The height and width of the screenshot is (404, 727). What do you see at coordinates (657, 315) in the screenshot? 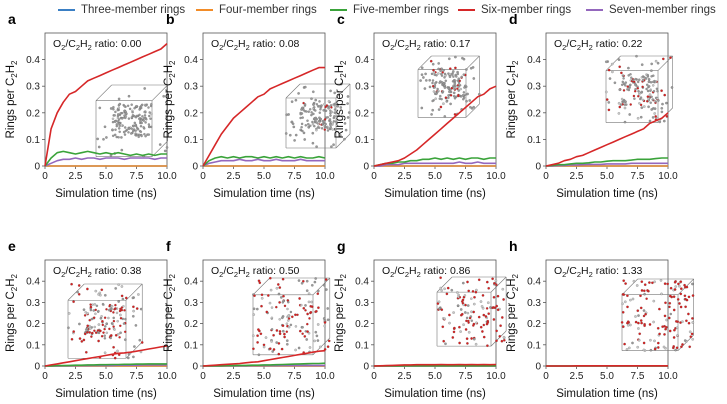
I see `snapshot-inset` at bounding box center [657, 315].